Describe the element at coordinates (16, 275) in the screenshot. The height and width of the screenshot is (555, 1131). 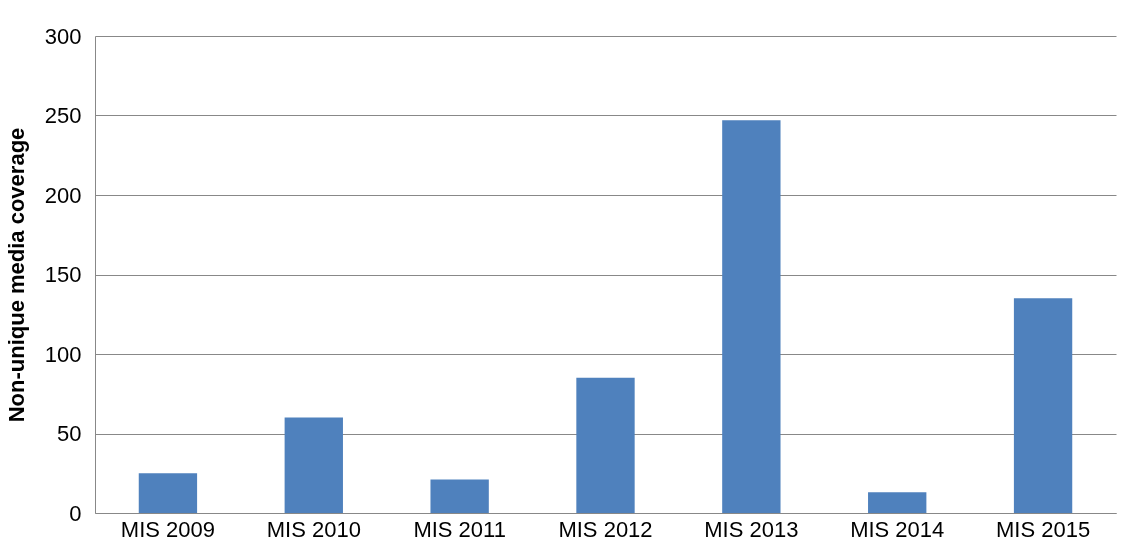
I see `y-axis-title: Non-unique media coverage` at that location.